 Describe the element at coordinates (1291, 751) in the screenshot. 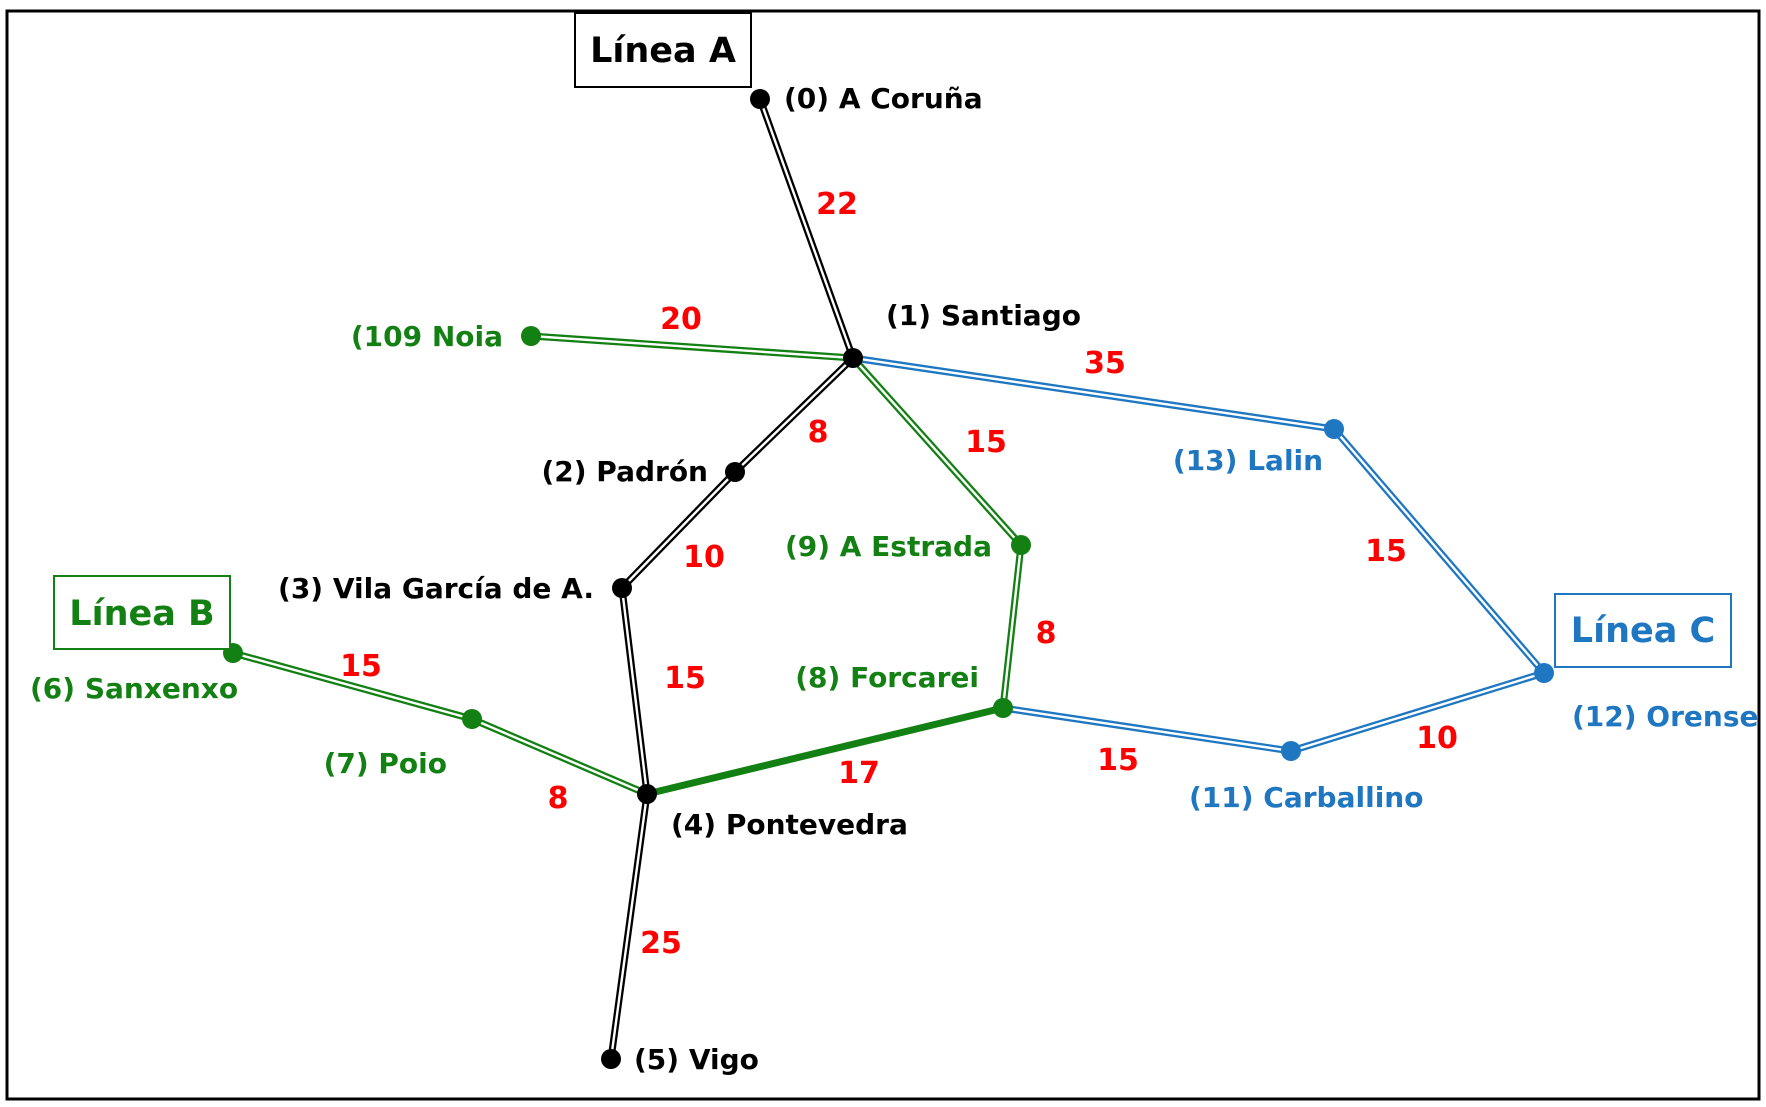

I see `station-node-s11` at that location.